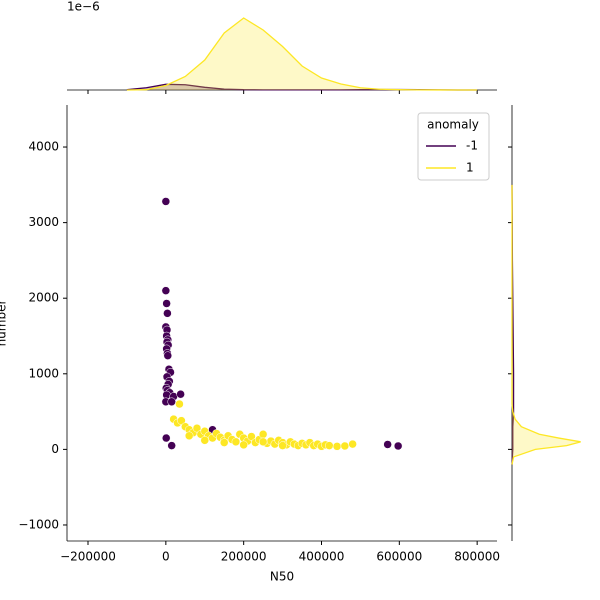 The height and width of the screenshot is (600, 600). Describe the element at coordinates (472, 146) in the screenshot. I see `legend-label: -1` at that location.